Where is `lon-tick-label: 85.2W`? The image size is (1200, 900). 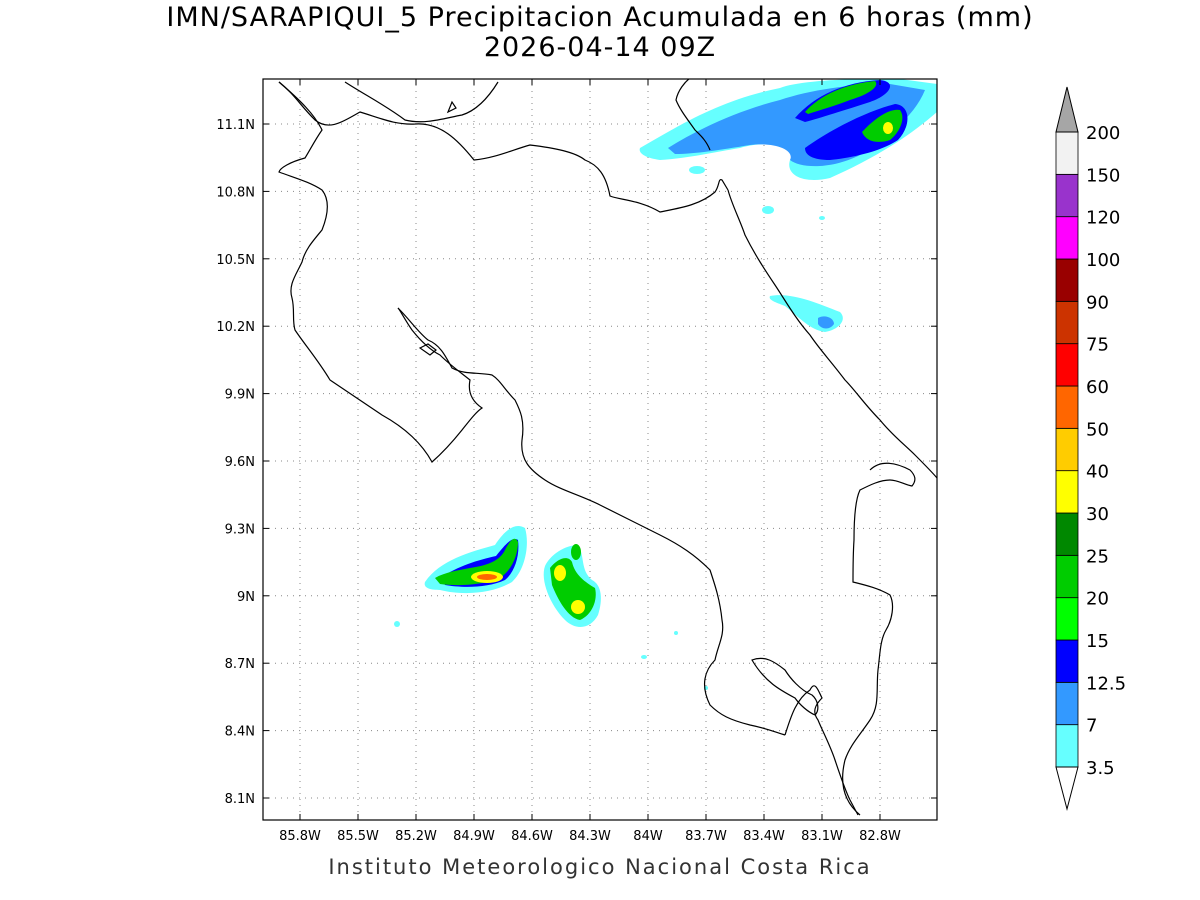
lon-tick-label: 85.2W is located at coordinates (416, 836).